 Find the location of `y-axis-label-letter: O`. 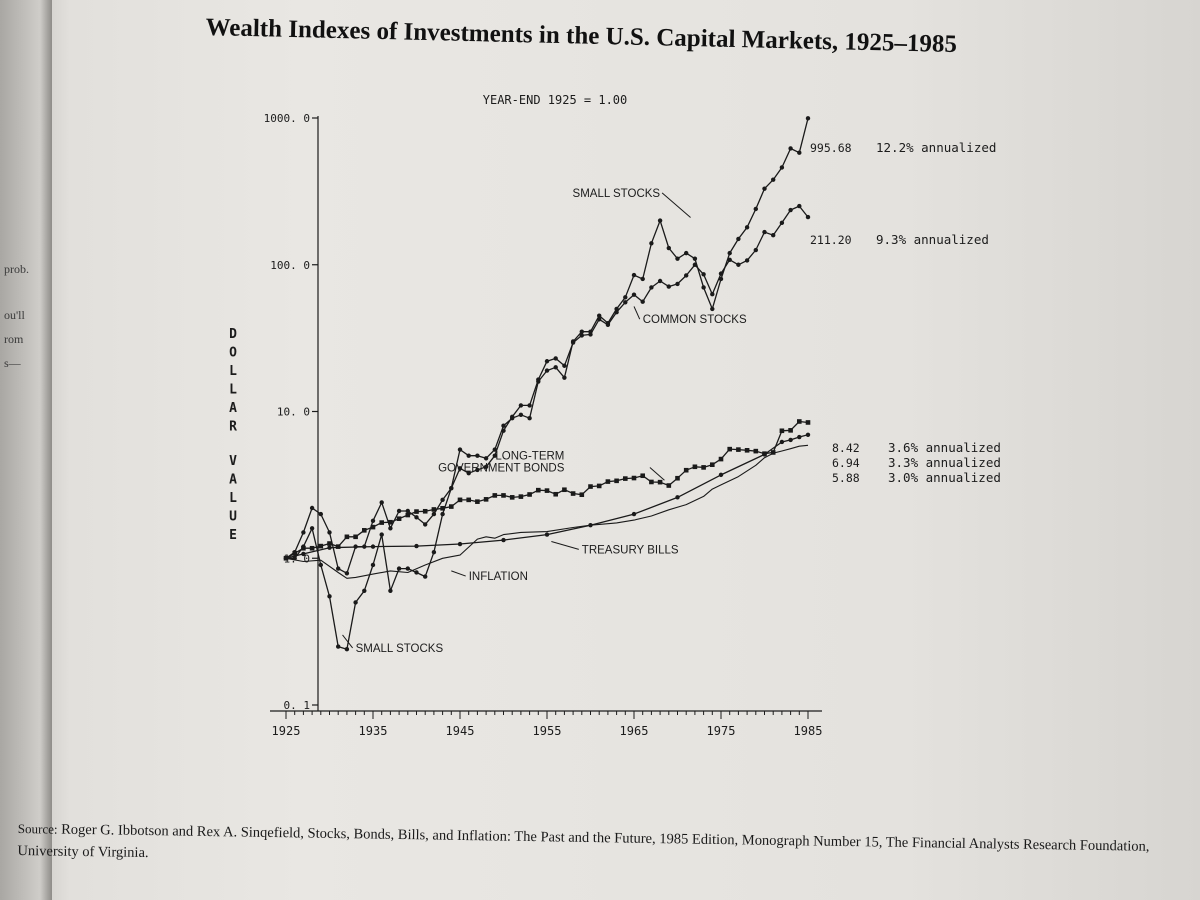

y-axis-label-letter: O is located at coordinates (233, 353).